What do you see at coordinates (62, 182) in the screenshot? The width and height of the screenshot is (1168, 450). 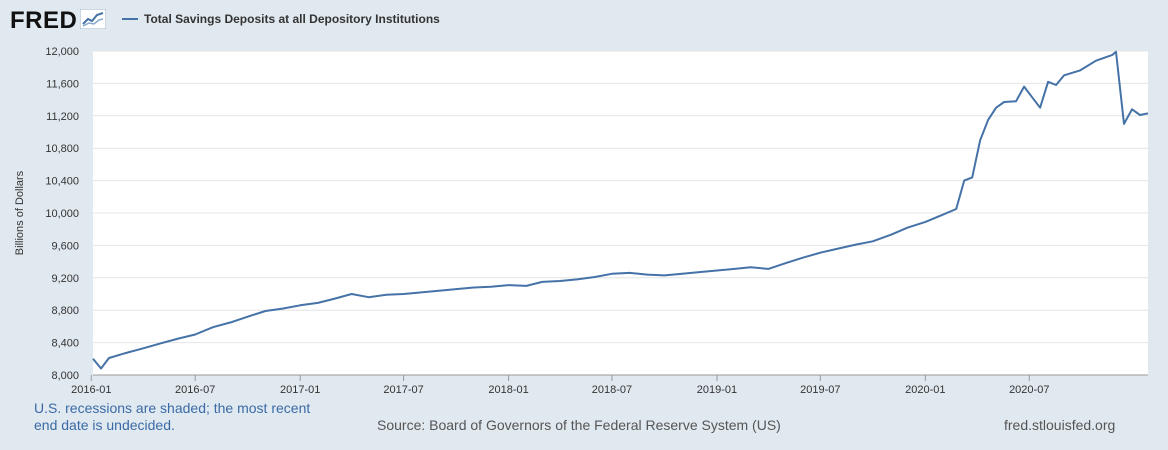 I see `y-tick-label: 10,400` at bounding box center [62, 182].